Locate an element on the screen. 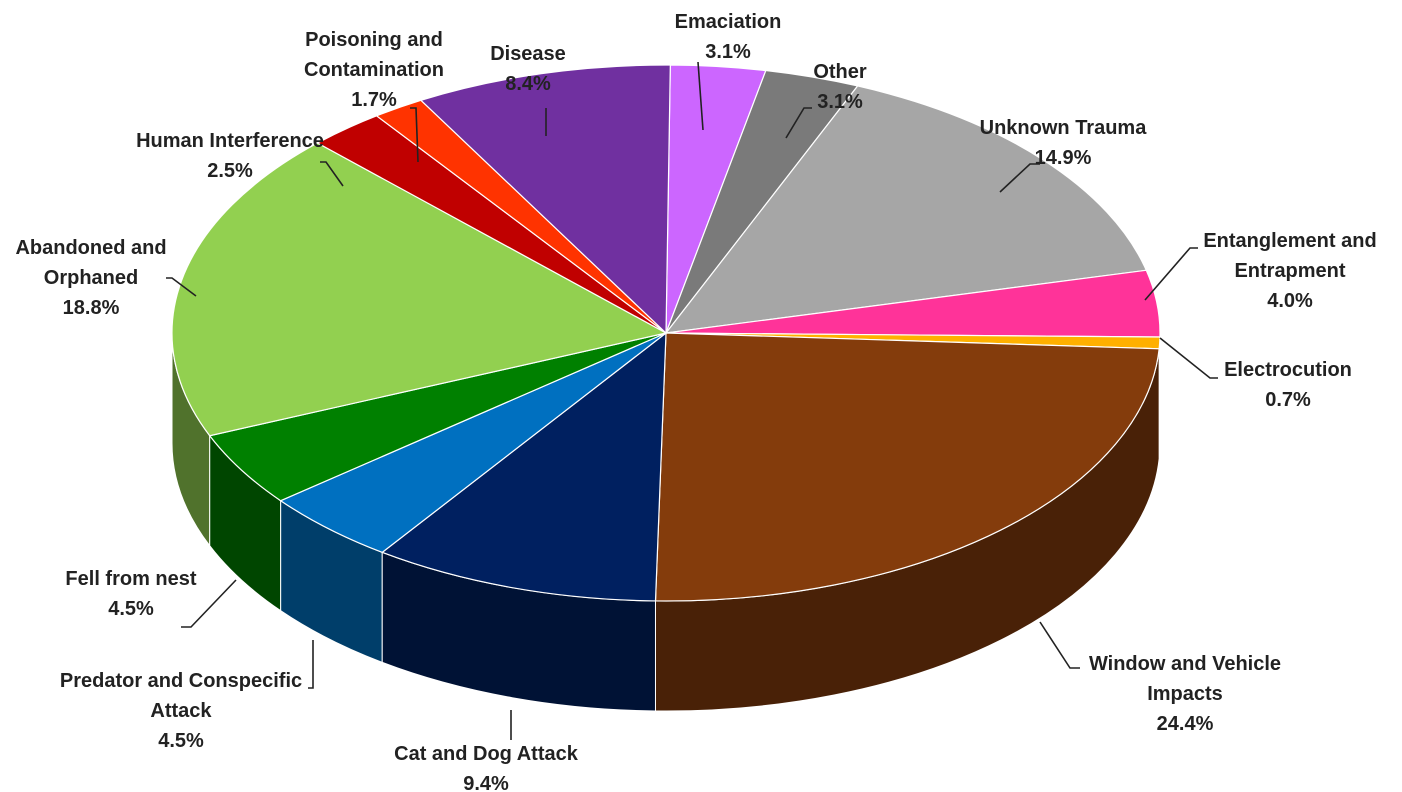 The width and height of the screenshot is (1402, 792). slice-label-poisoning-and-contamination: Poisoning and Contamination 1.7% is located at coordinates (374, 70).